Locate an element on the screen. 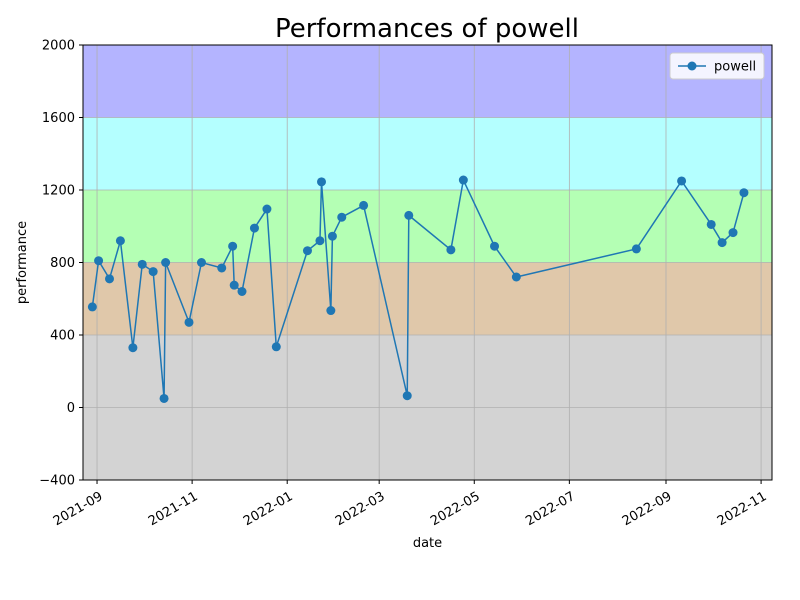 This screenshot has height=600, width=800. y-tick-label: 400 is located at coordinates (62, 336).